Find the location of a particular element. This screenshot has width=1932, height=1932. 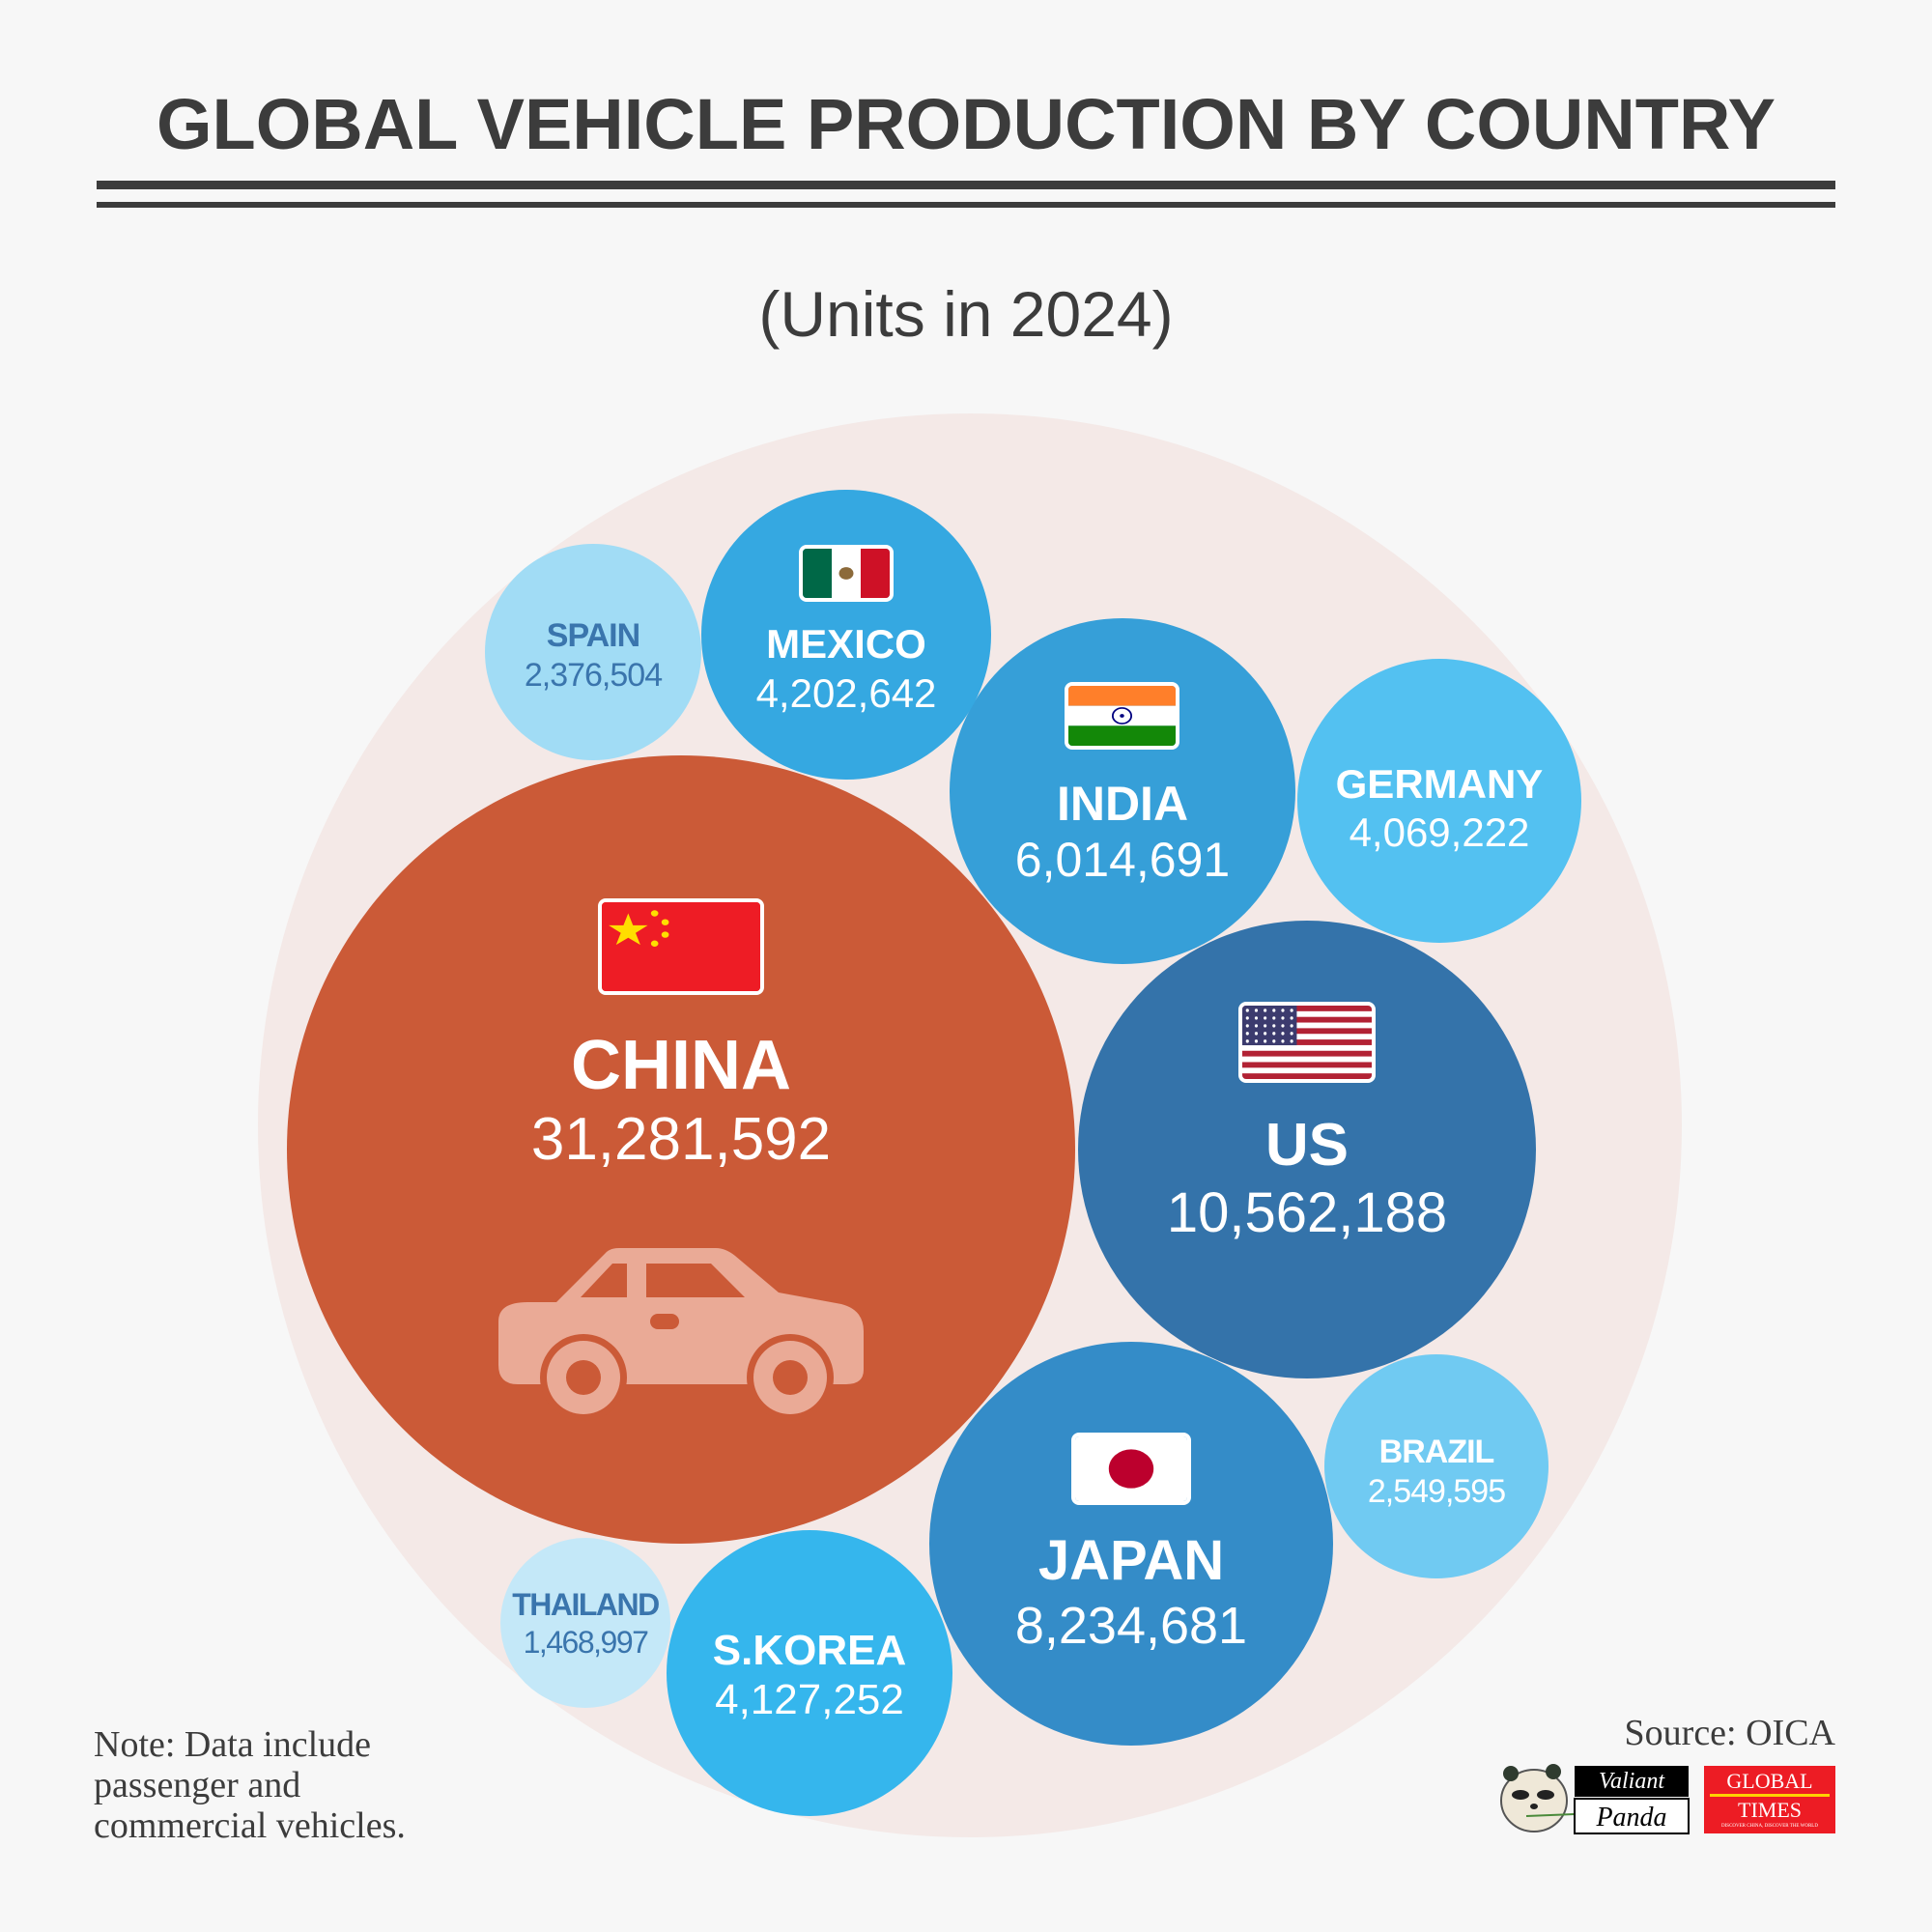

bubble-mexico: MEXICO 4,202,642 is located at coordinates (846, 635).